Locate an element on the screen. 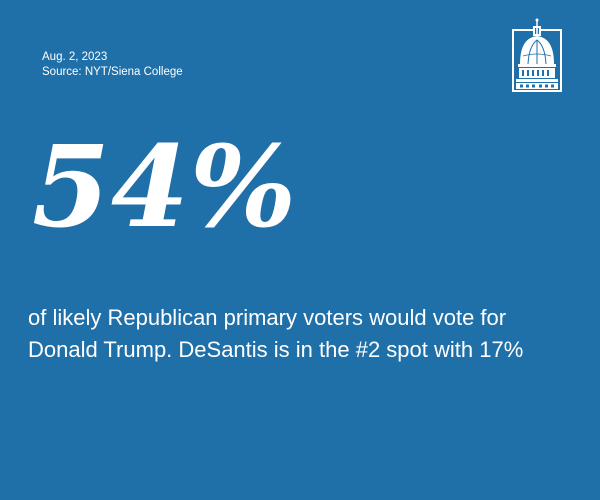  headline-stat: 54% is located at coordinates (165, 187).